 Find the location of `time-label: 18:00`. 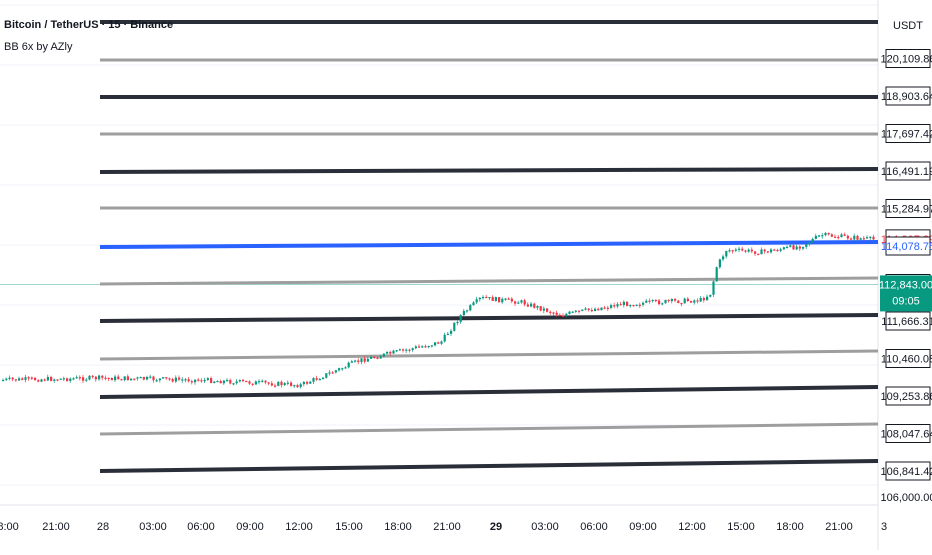

time-label: 18:00 is located at coordinates (398, 527).